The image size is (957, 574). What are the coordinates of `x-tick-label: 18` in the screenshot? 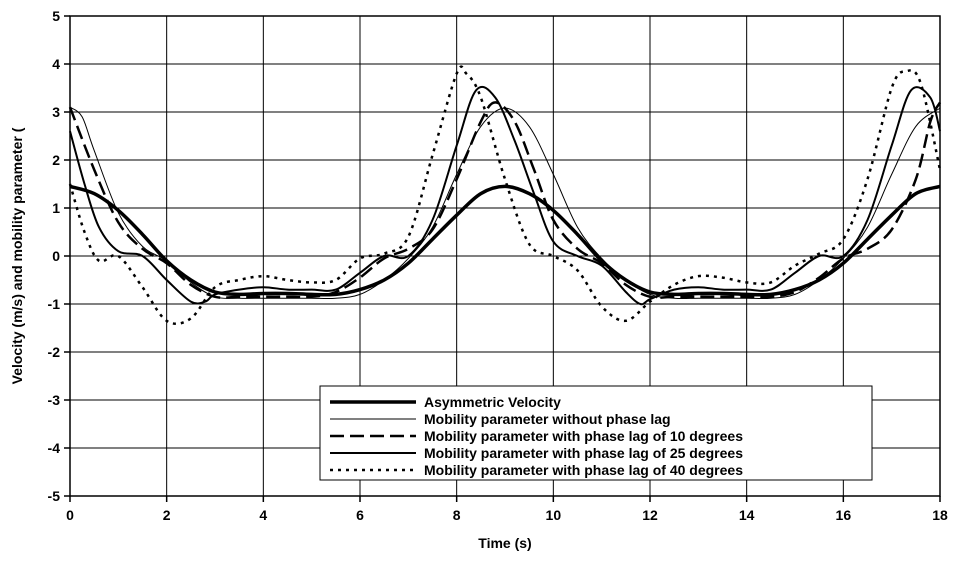 It's located at (940, 515).